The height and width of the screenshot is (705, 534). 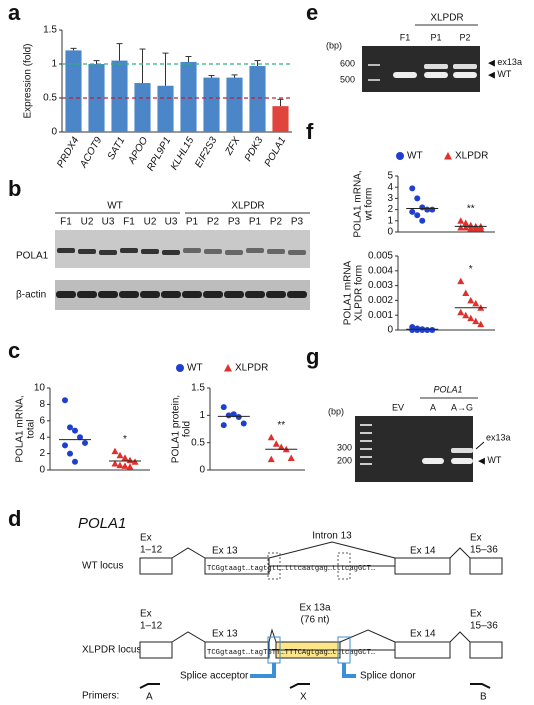 What do you see at coordinates (483, 697) in the screenshot?
I see `primer-name: B` at bounding box center [483, 697].